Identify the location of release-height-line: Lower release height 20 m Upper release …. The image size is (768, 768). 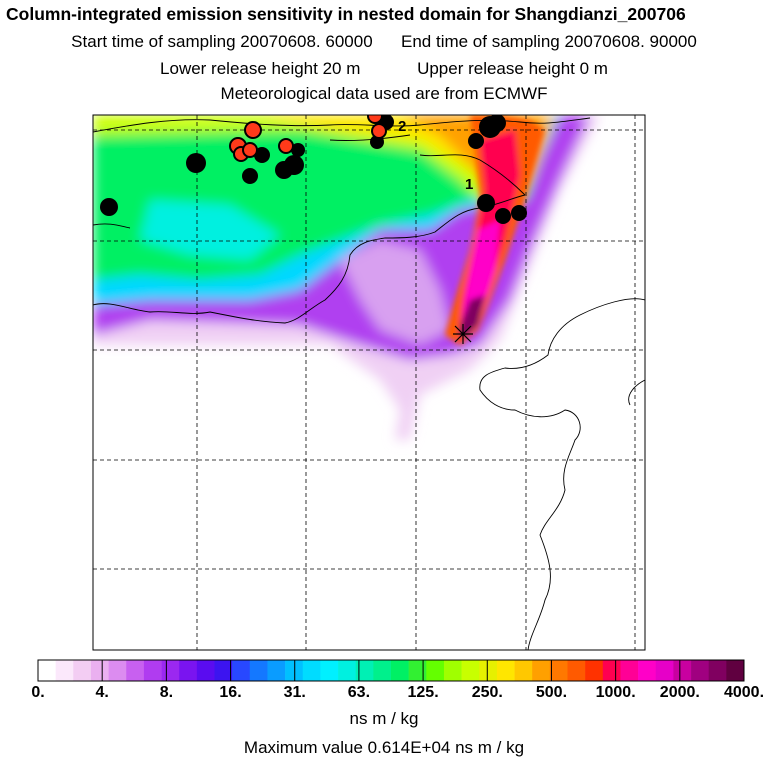
(384, 69).